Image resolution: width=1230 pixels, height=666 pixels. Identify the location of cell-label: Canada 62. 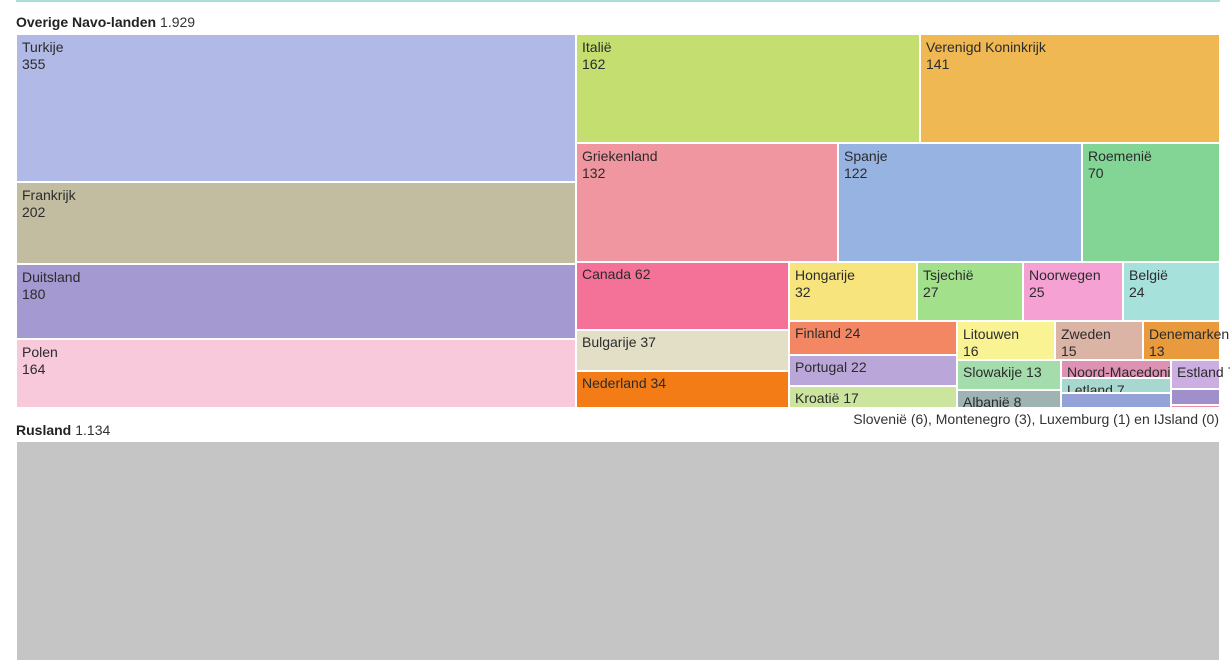
(616, 274).